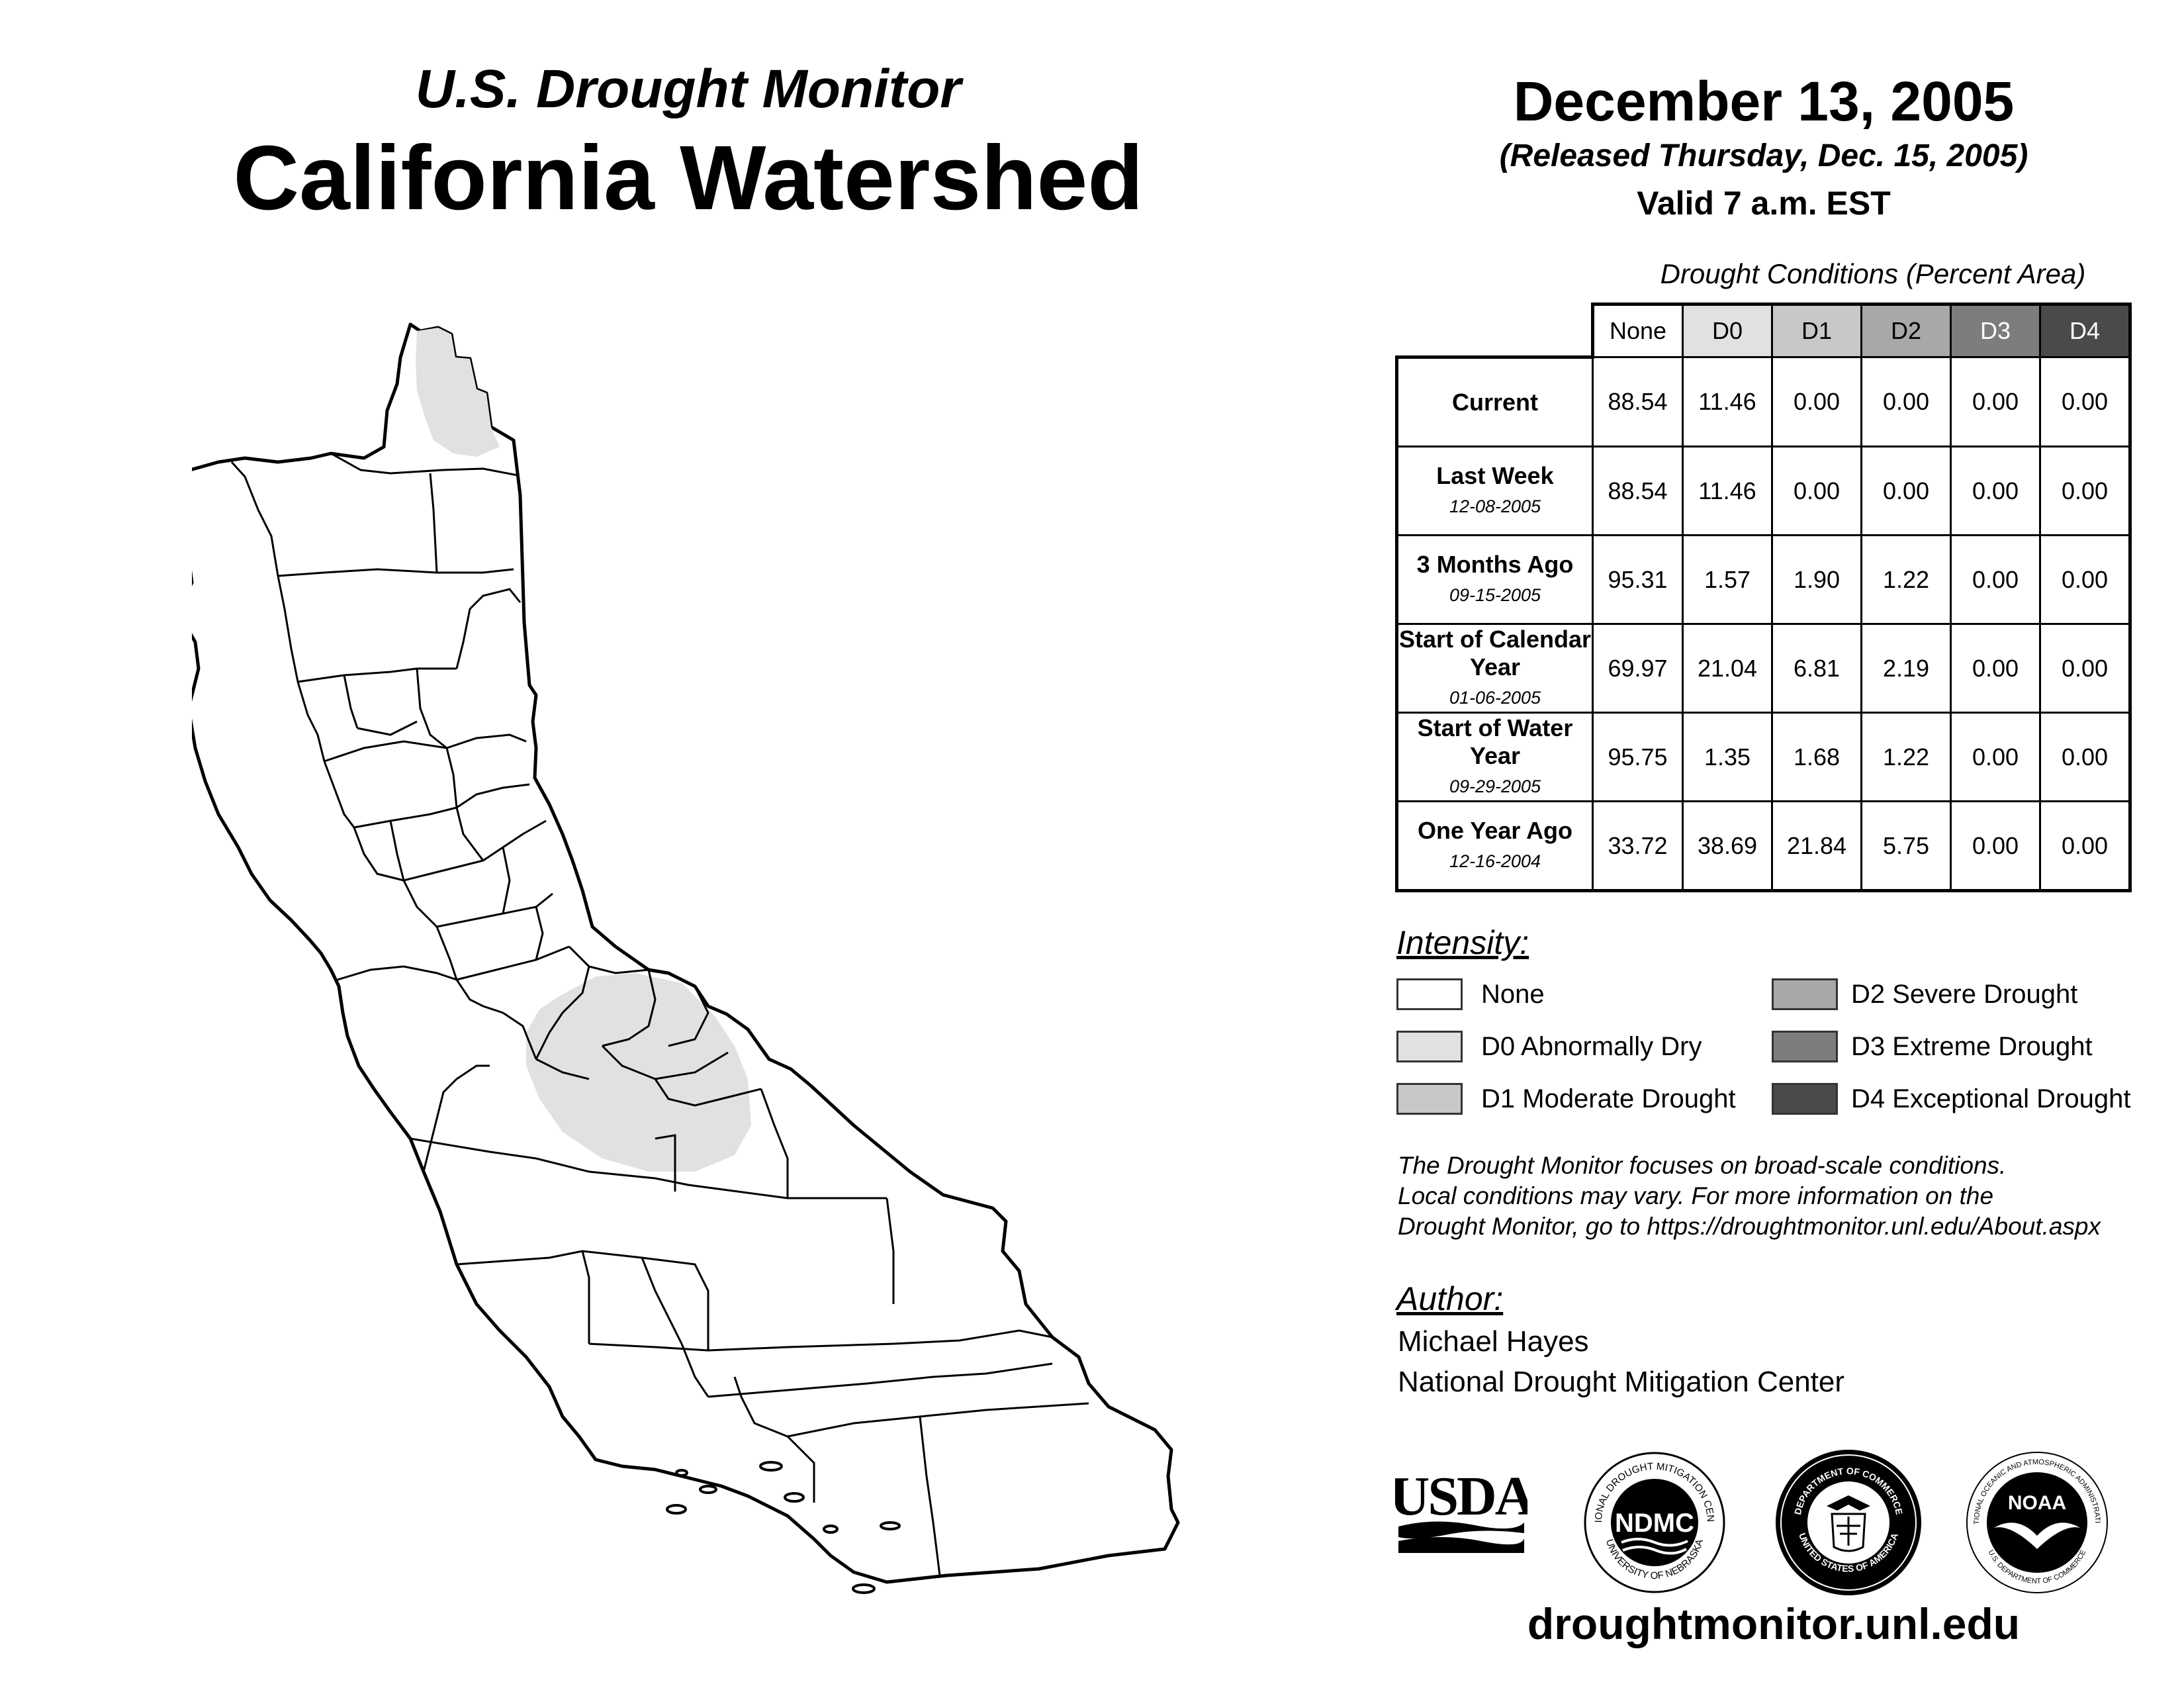 This screenshot has width=2184, height=1688. Describe the element at coordinates (1494, 401) in the screenshot. I see `row-label: Current` at that location.